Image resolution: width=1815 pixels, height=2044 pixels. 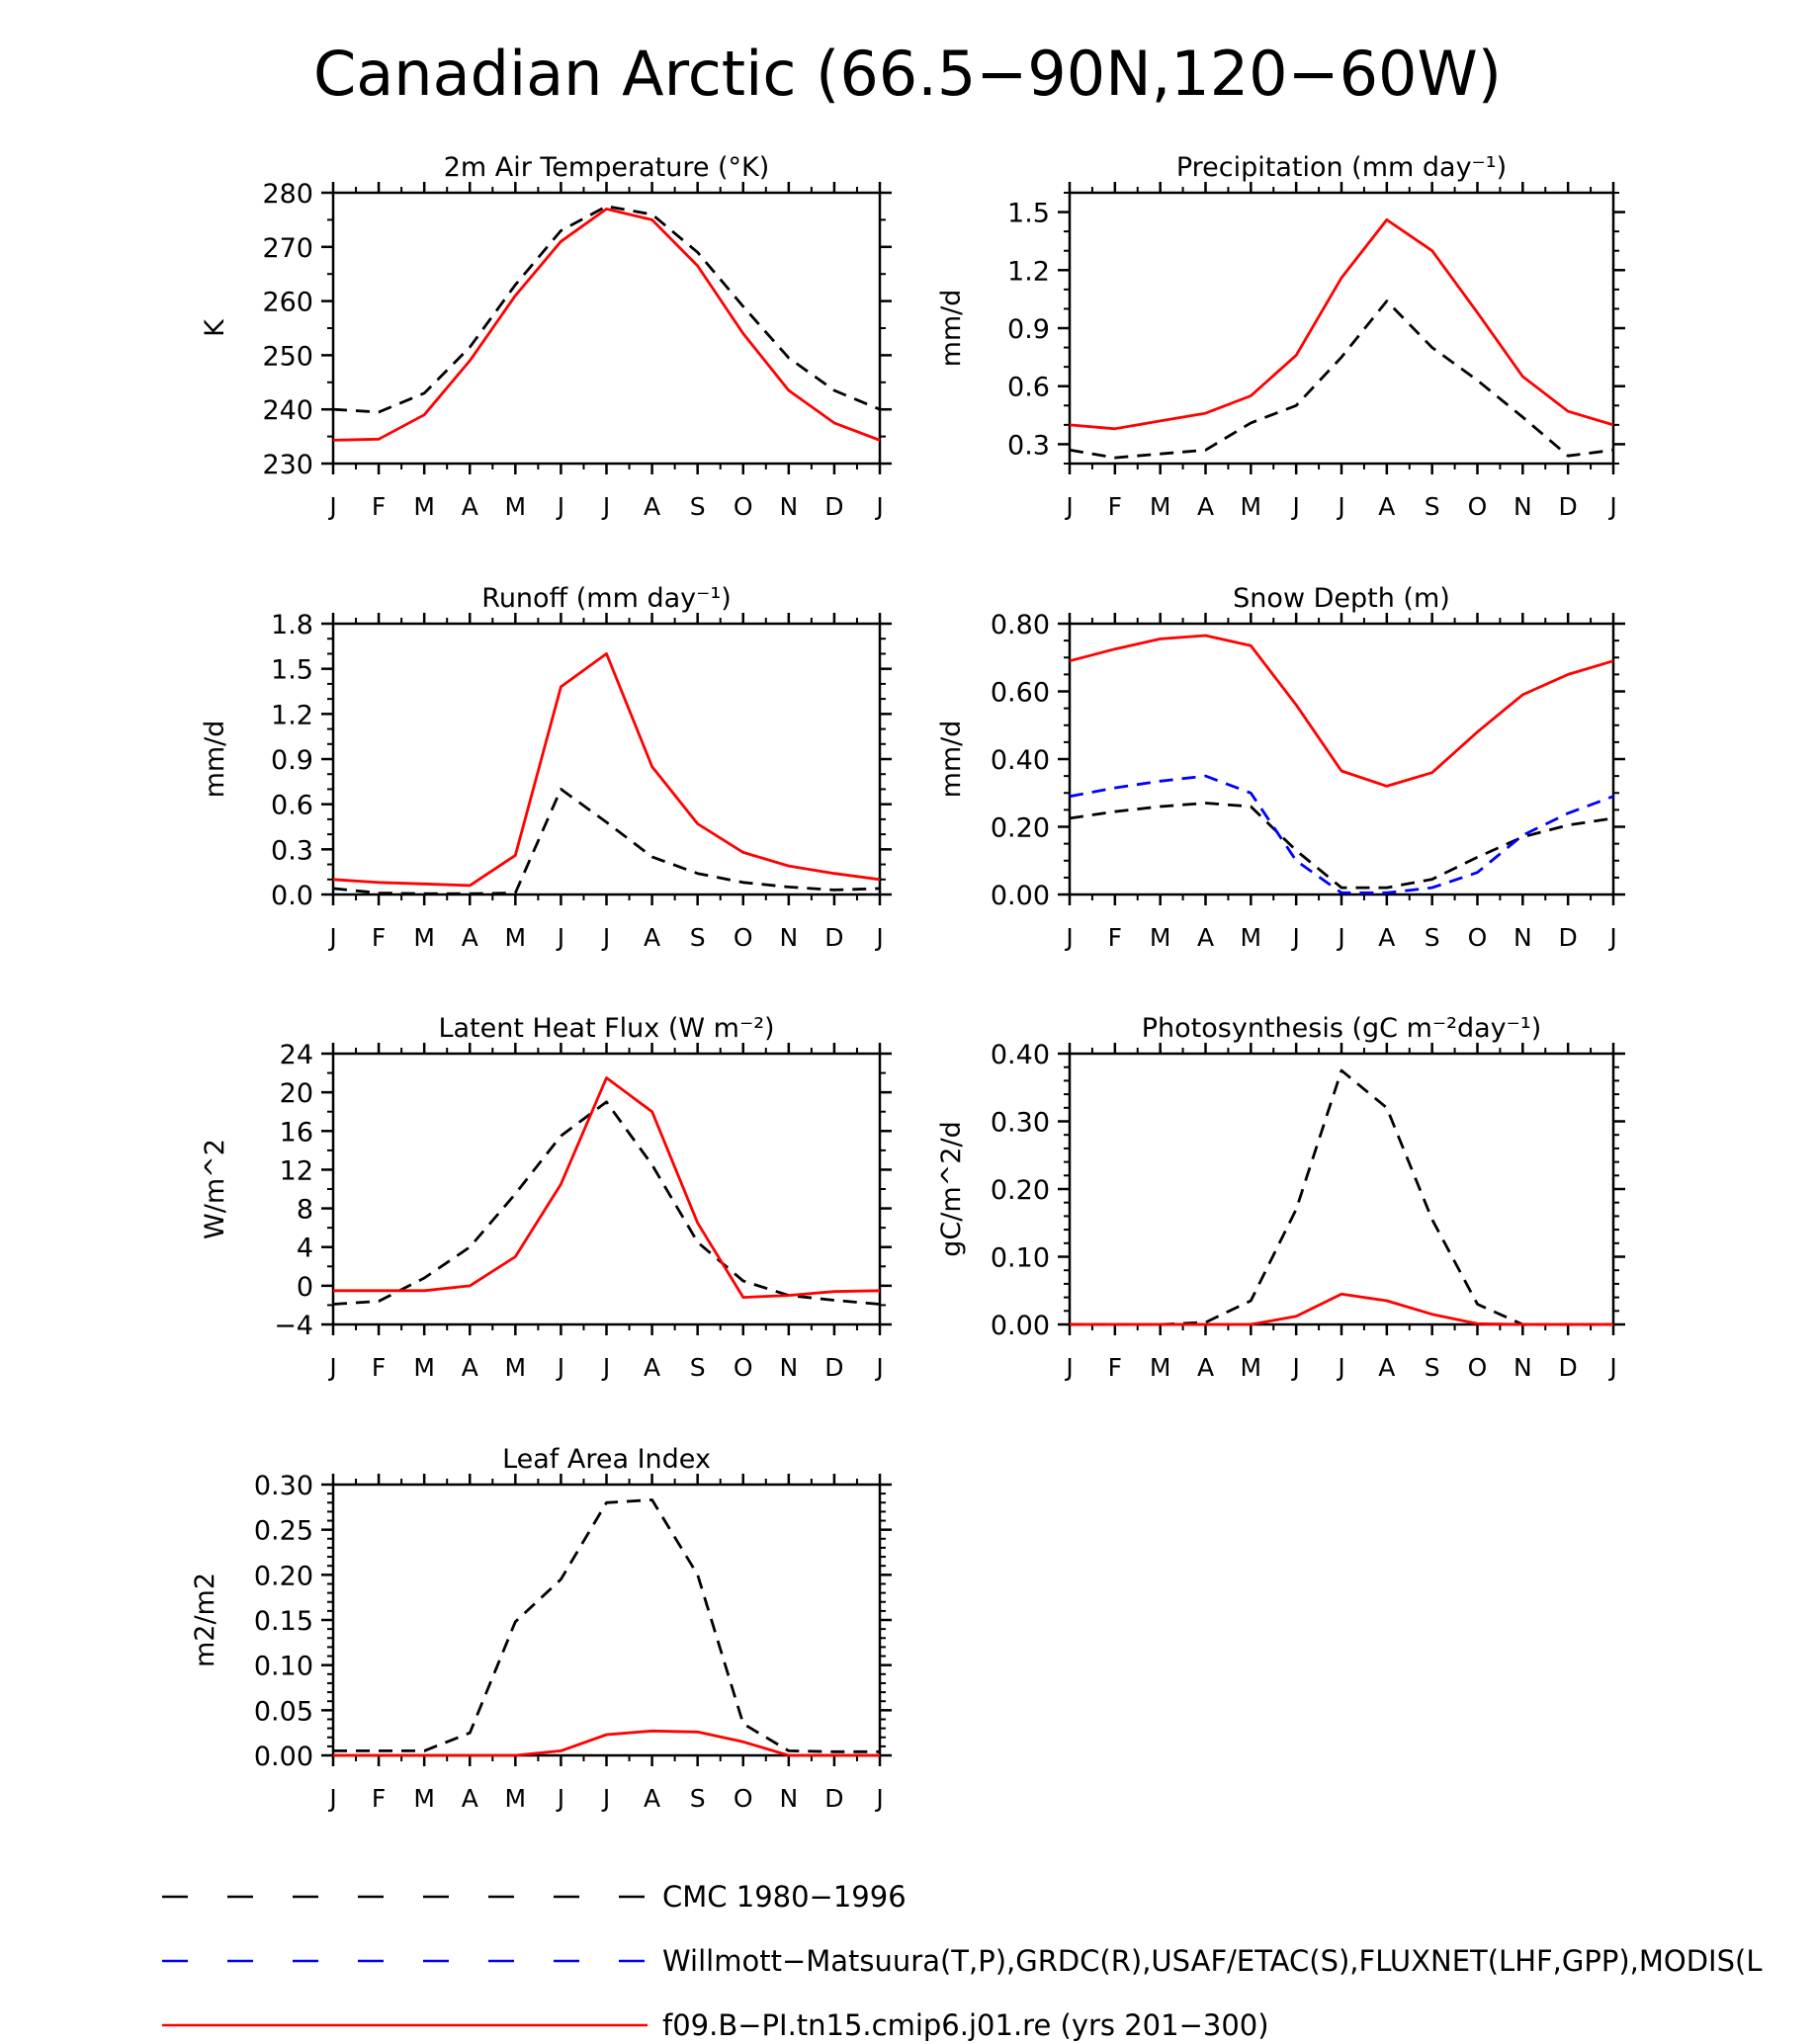 I want to click on y-tick-label: 0.40, so click(x=1021, y=761).